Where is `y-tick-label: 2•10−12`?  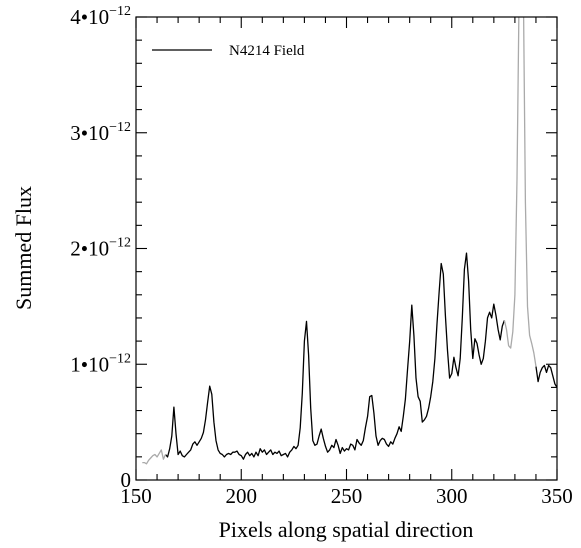
y-tick-label: 2•10−12 is located at coordinates (100, 248).